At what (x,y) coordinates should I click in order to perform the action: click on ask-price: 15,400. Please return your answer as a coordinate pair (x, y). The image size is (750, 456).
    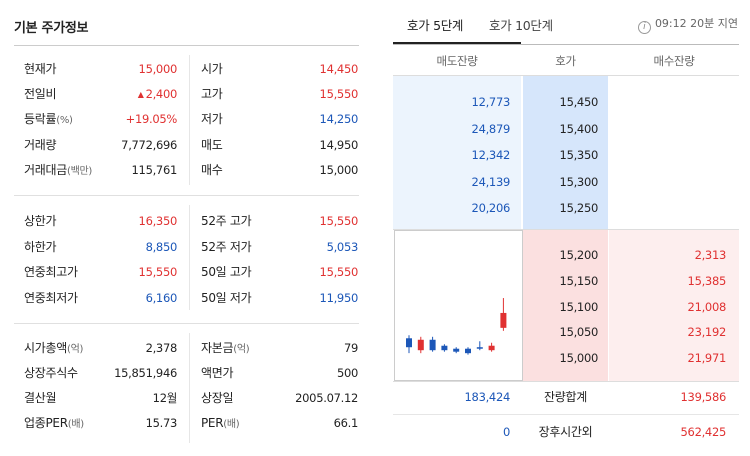
    Looking at the image, I should click on (579, 128).